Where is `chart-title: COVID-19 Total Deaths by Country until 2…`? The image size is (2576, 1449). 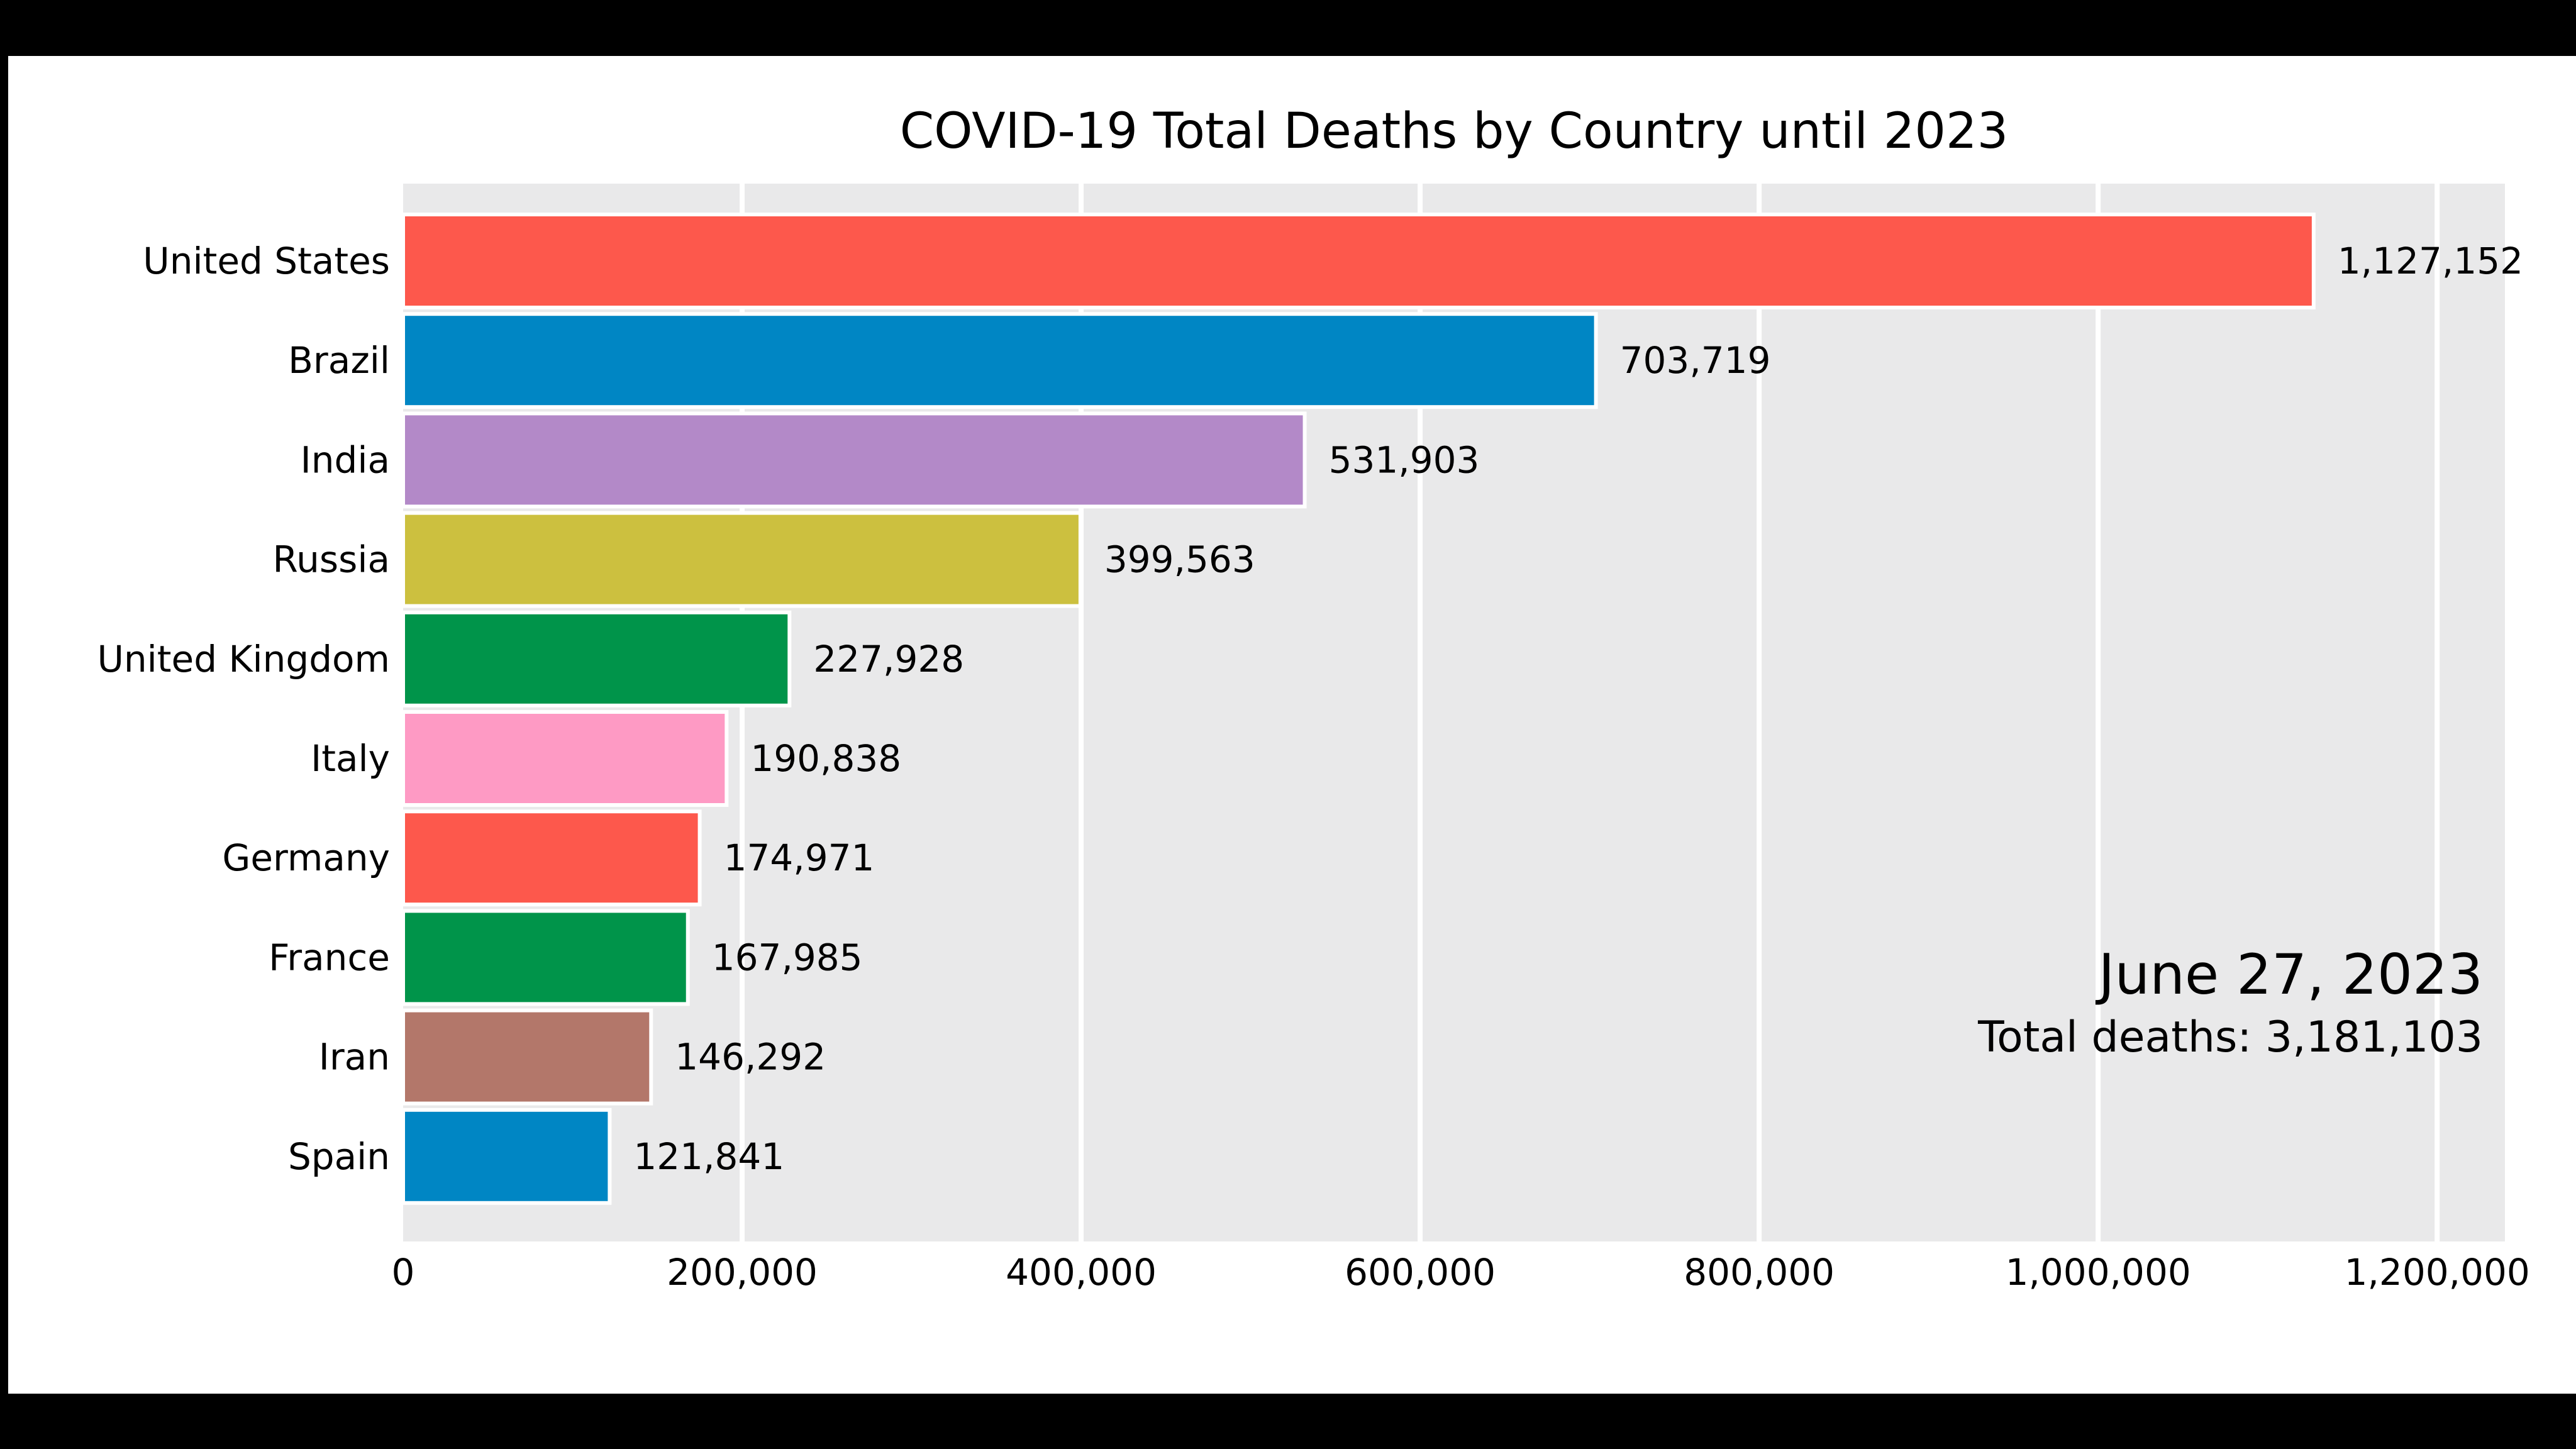 chart-title: COVID-19 Total Deaths by Country until 2… is located at coordinates (1454, 131).